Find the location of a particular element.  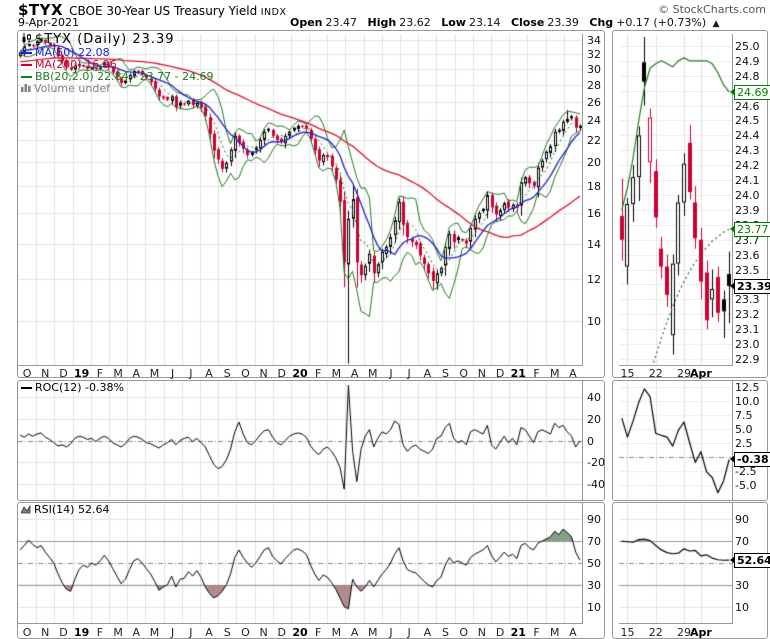

stockcharts-copyright: © StockCharts.com is located at coordinates (712, 9).